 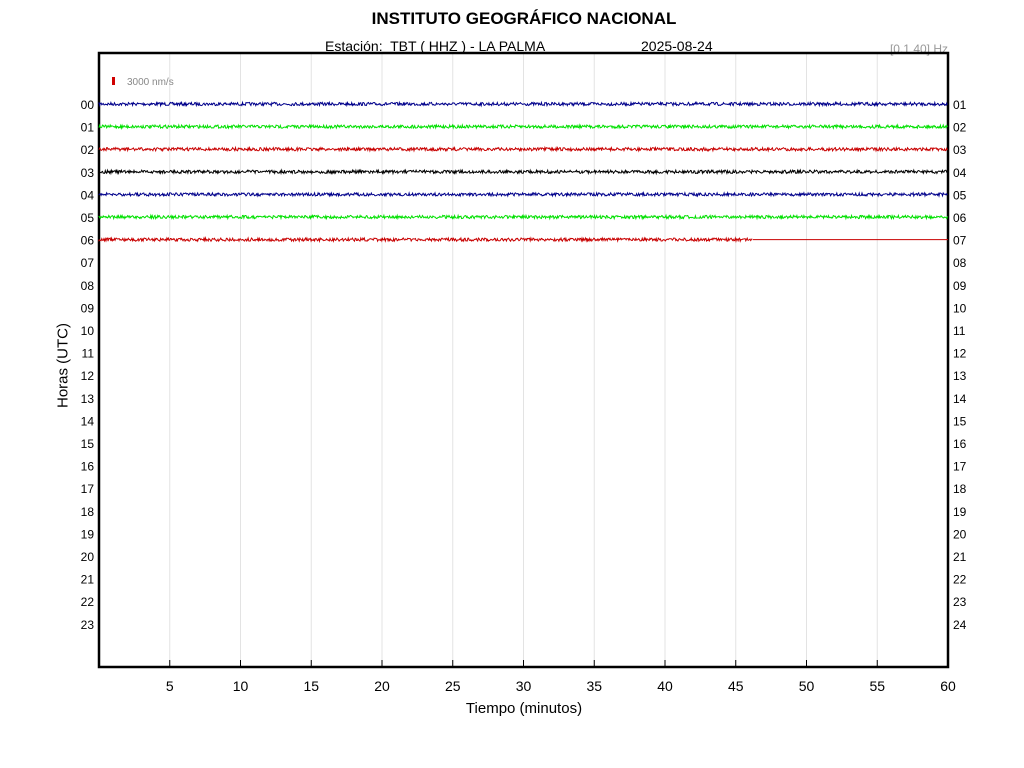 What do you see at coordinates (960, 376) in the screenshot?
I see `right-hour-label: 13` at bounding box center [960, 376].